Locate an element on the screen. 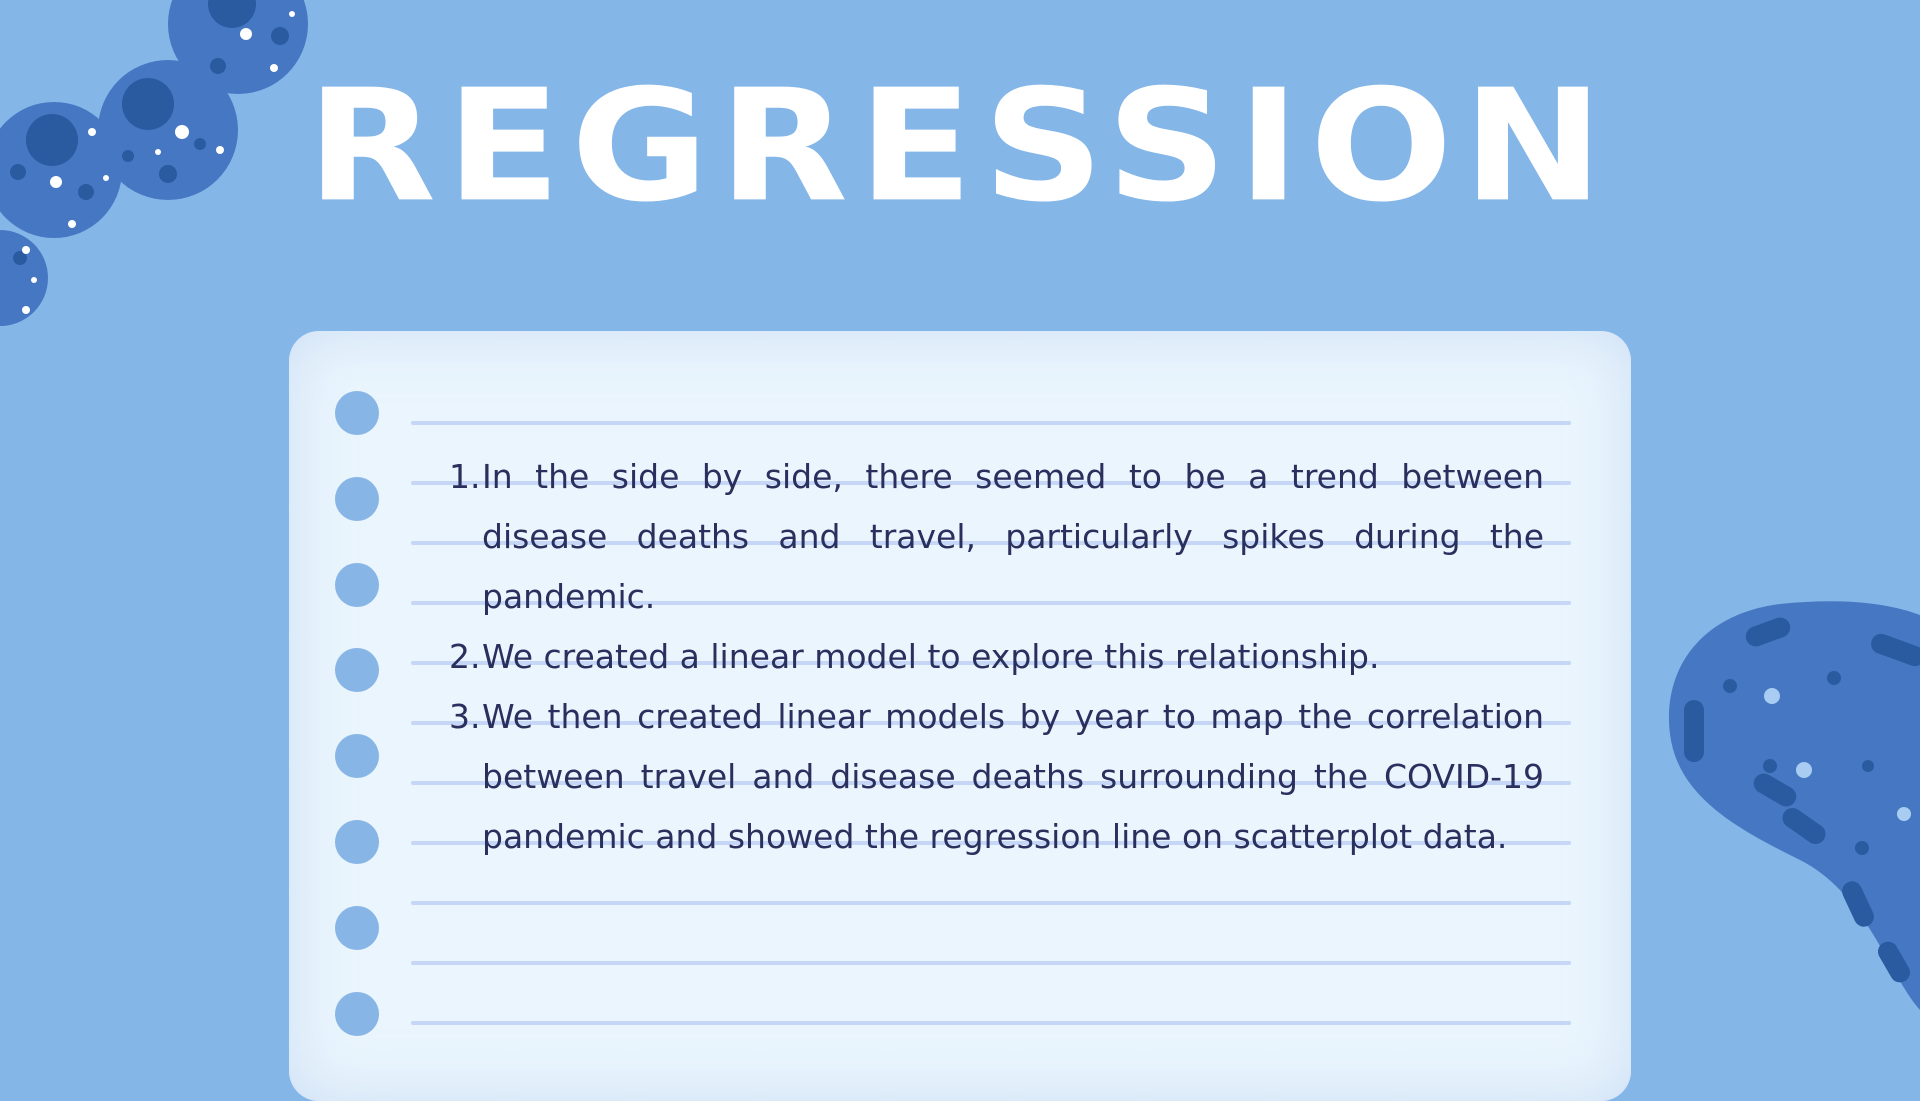  list-item-number: 2. is located at coordinates (465, 656).